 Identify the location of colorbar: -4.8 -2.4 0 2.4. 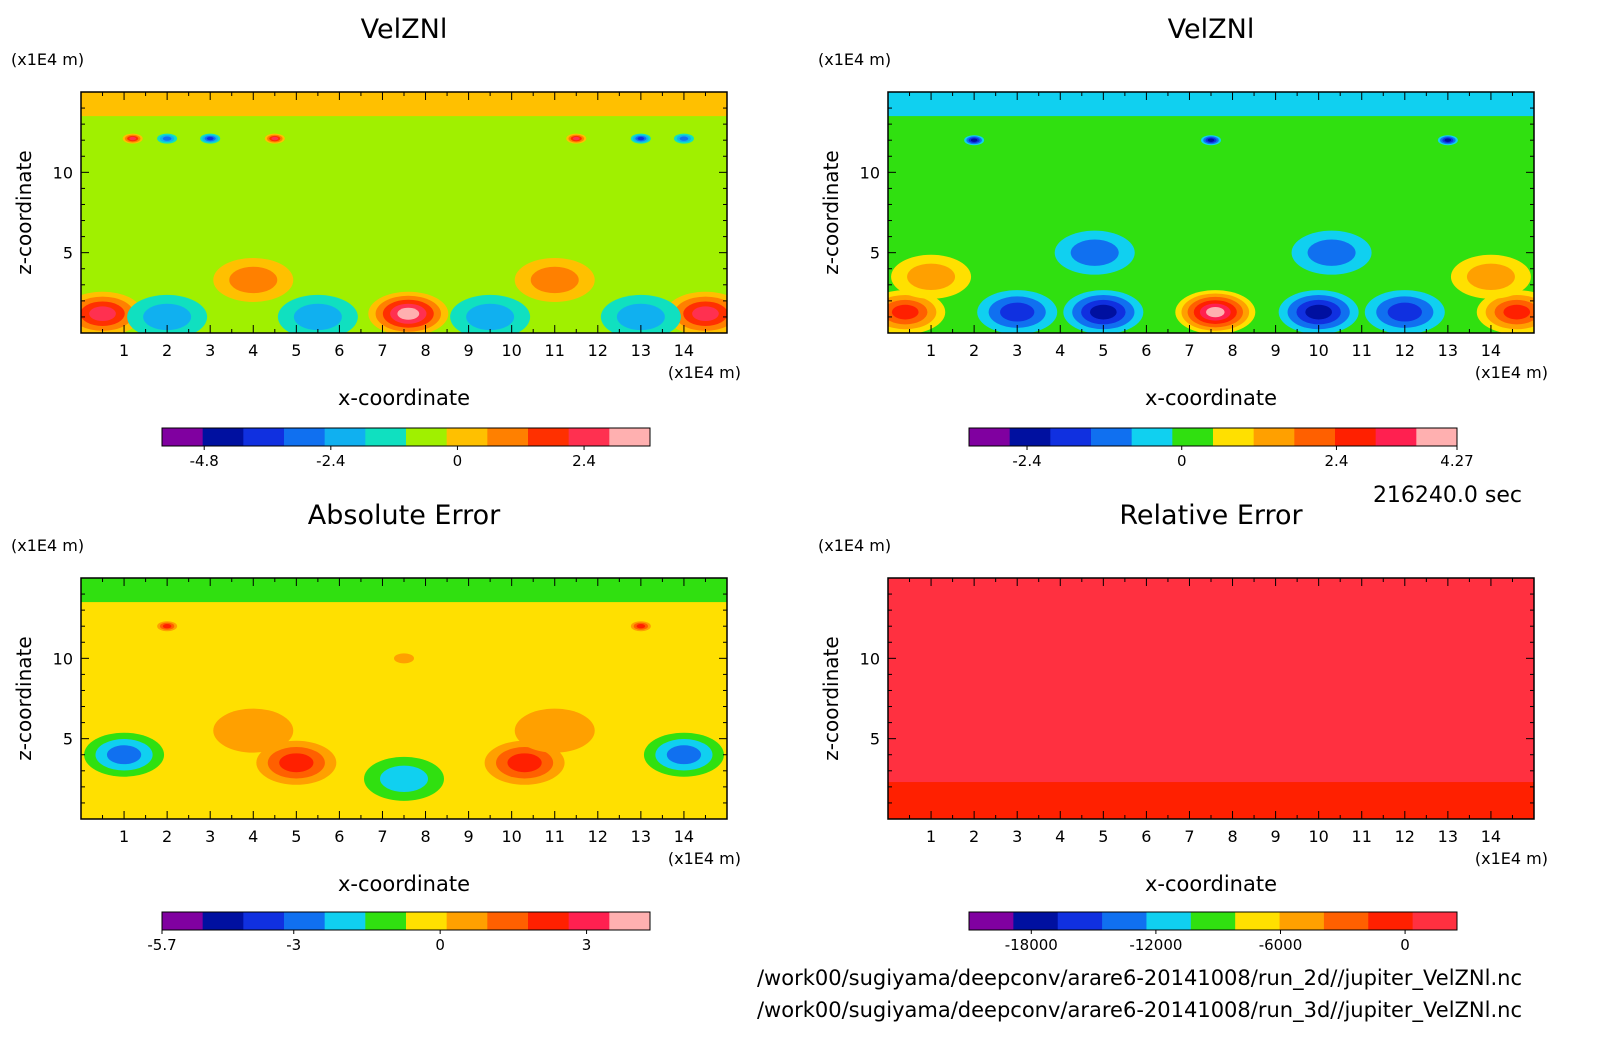
(406, 448).